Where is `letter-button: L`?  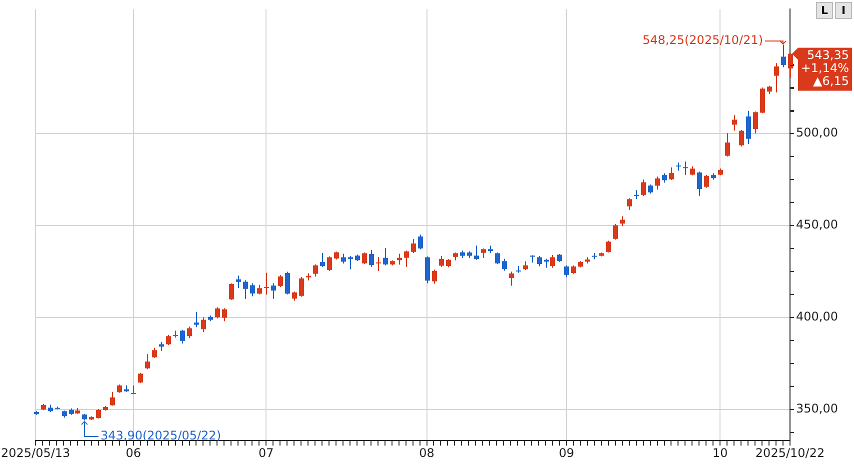
letter-button: L is located at coordinates (824, 10).